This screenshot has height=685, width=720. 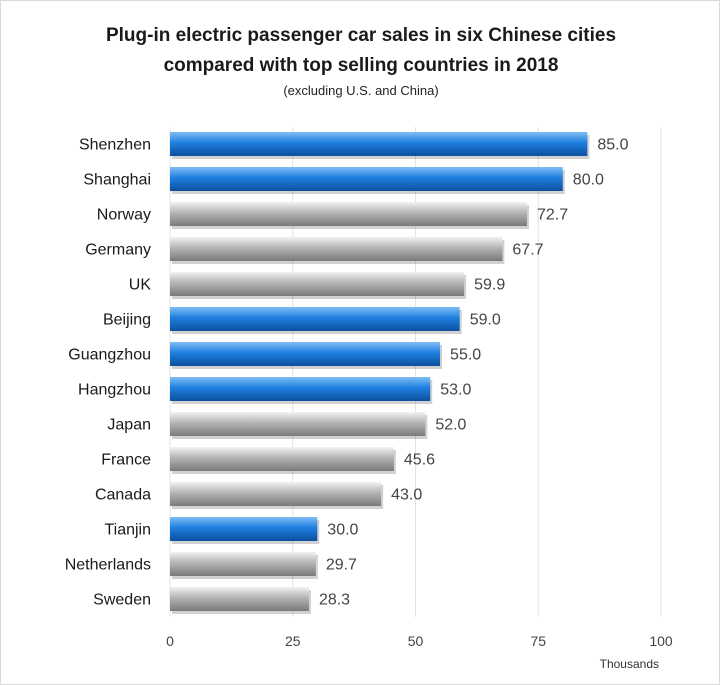 What do you see at coordinates (341, 565) in the screenshot?
I see `value-label: 29.7` at bounding box center [341, 565].